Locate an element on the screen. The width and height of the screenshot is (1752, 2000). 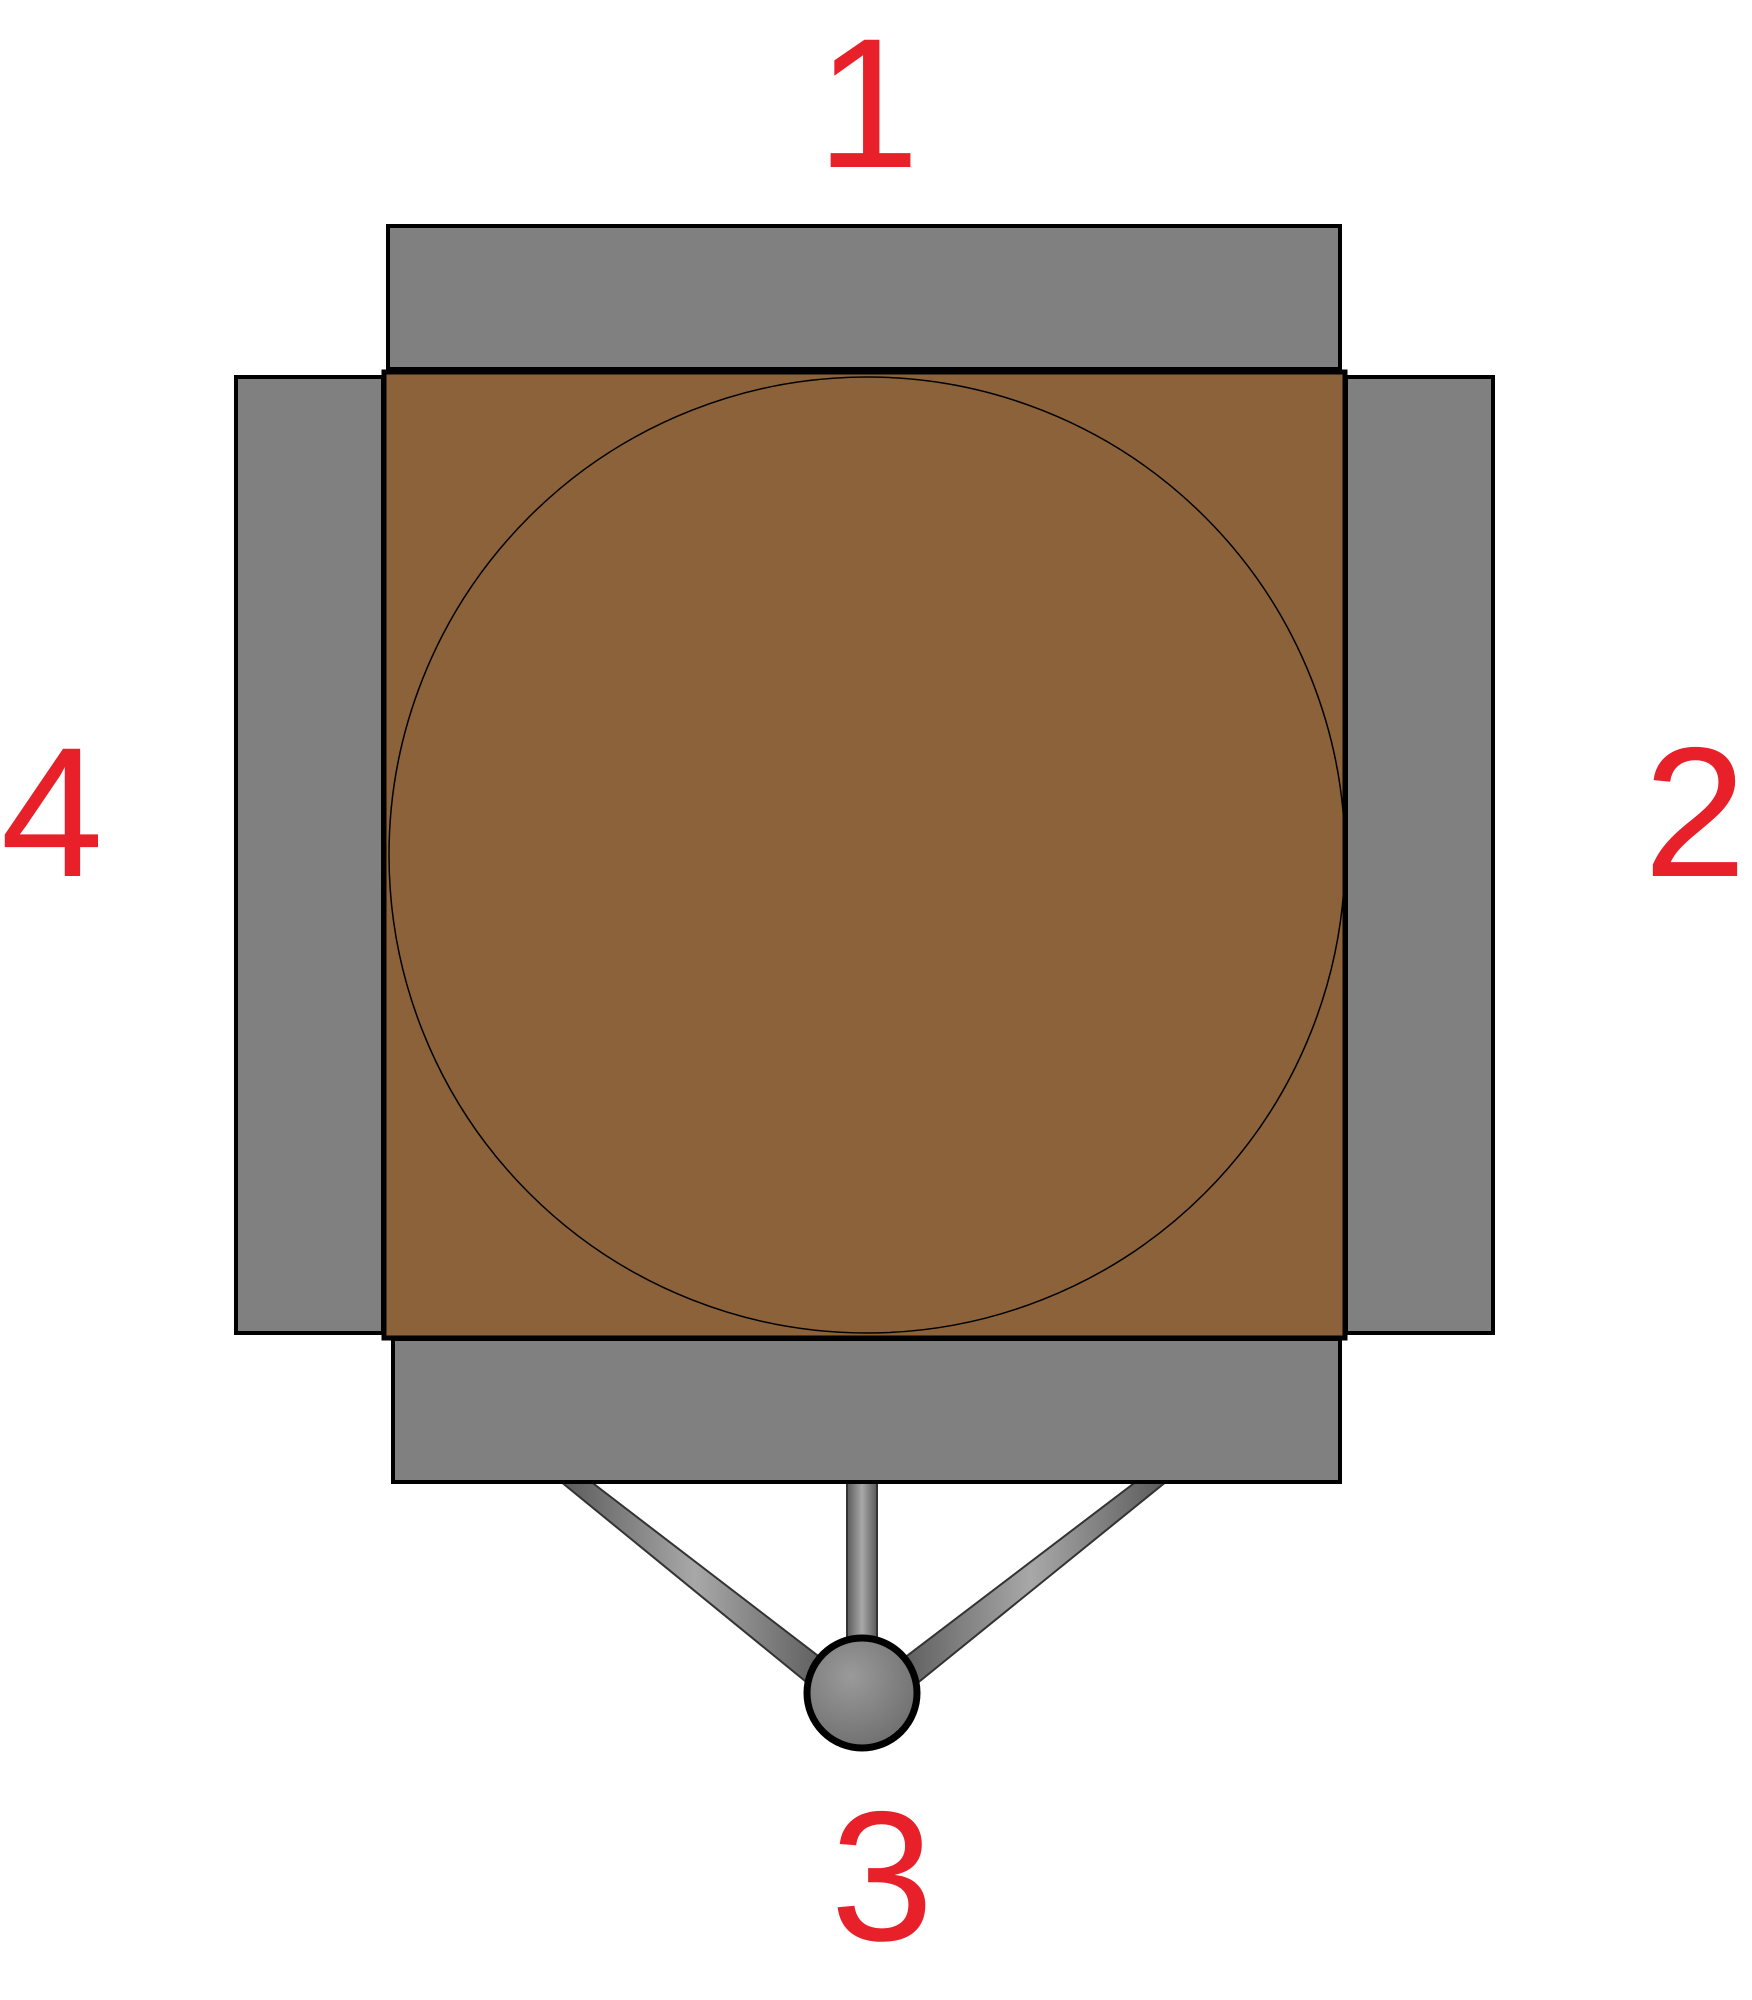
panel-left is located at coordinates (309, 855).